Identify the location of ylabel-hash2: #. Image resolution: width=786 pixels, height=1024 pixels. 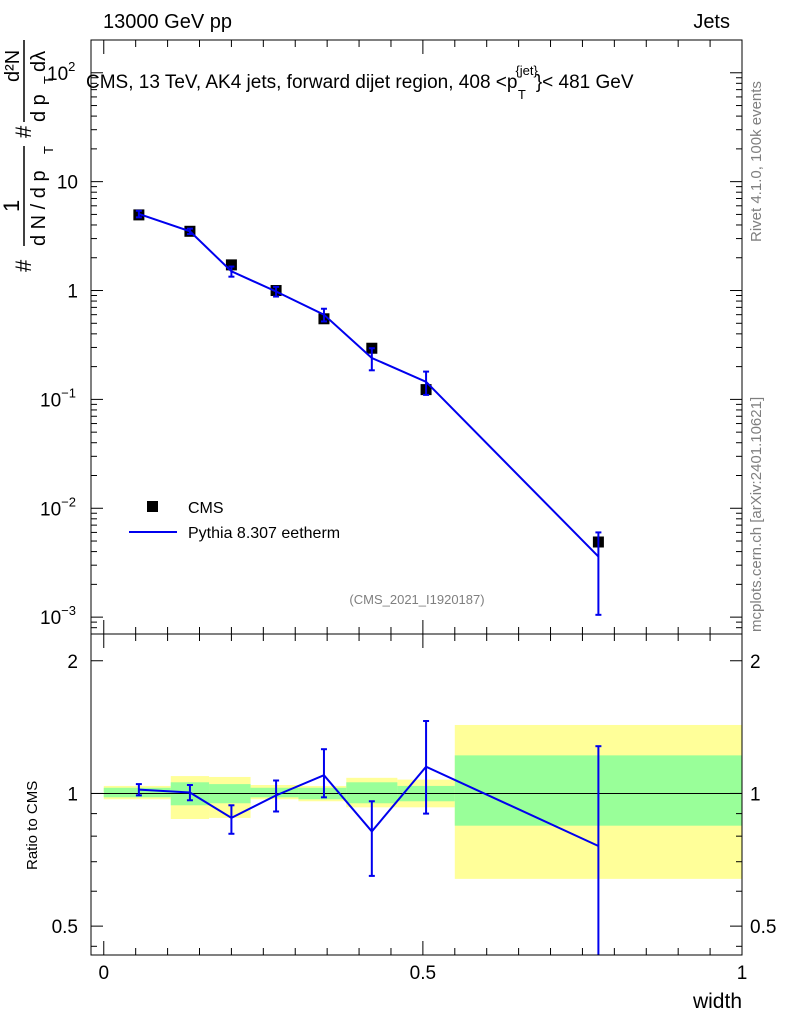
(23, 131).